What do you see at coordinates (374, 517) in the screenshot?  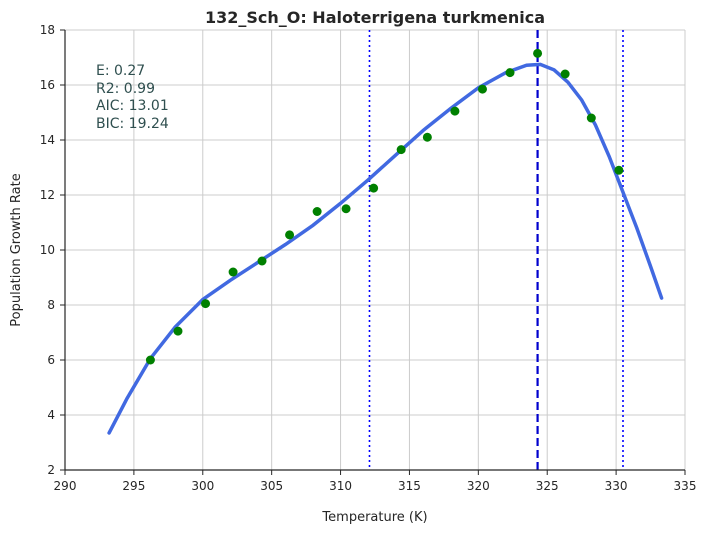 I see `x-axis-label: Temperature (K)` at bounding box center [374, 517].